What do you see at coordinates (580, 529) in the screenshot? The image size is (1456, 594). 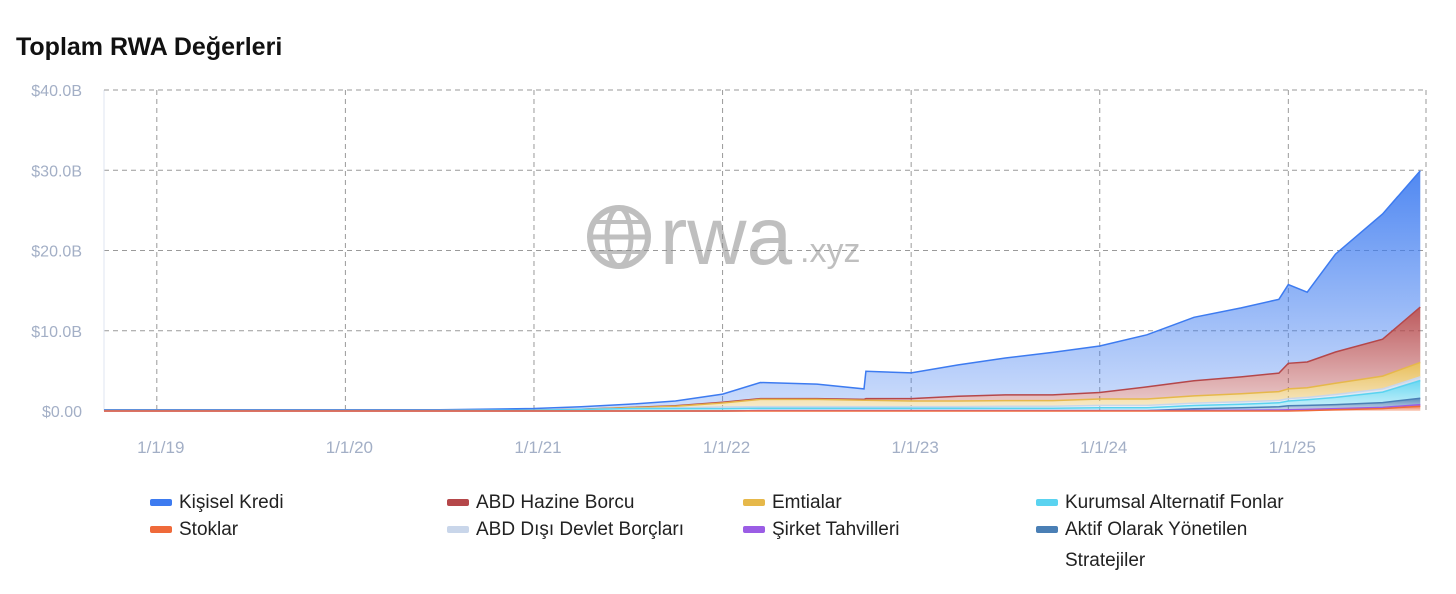 I see `legend-label: ABD Dışı Devlet Borçları` at bounding box center [580, 529].